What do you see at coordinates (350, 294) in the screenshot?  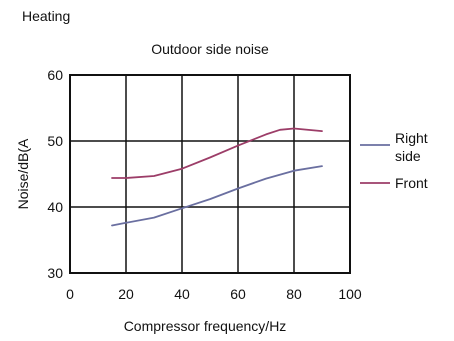 I see `x-tick-label: 100` at bounding box center [350, 294].